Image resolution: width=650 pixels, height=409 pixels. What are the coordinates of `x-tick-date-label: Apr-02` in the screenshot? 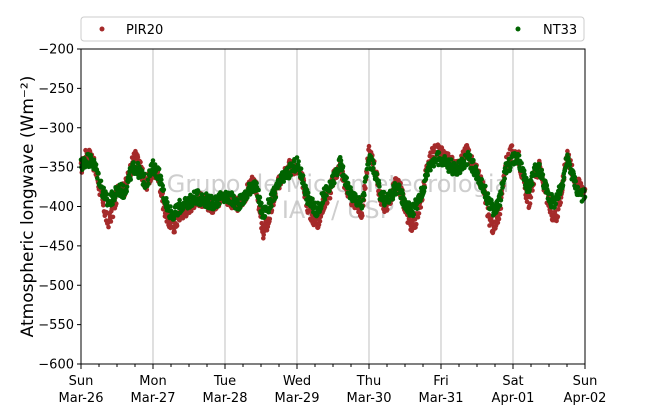 It's located at (585, 398).